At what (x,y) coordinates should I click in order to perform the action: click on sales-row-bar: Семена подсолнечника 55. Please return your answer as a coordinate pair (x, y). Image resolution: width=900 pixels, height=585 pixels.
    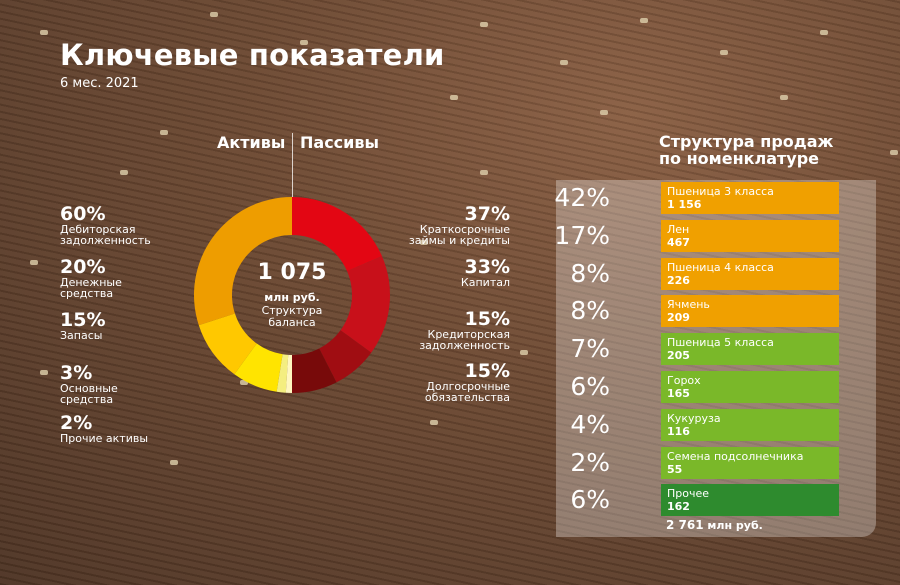
    Looking at the image, I should click on (750, 462).